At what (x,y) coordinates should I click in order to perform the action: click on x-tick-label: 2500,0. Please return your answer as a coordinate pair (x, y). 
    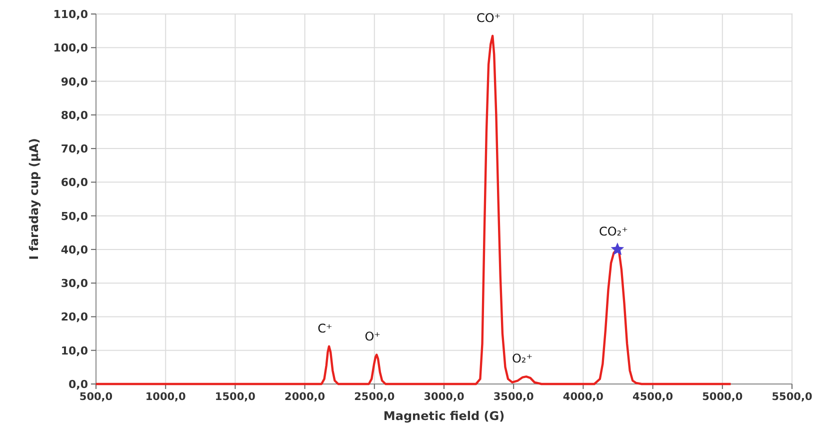
    Looking at the image, I should click on (374, 397).